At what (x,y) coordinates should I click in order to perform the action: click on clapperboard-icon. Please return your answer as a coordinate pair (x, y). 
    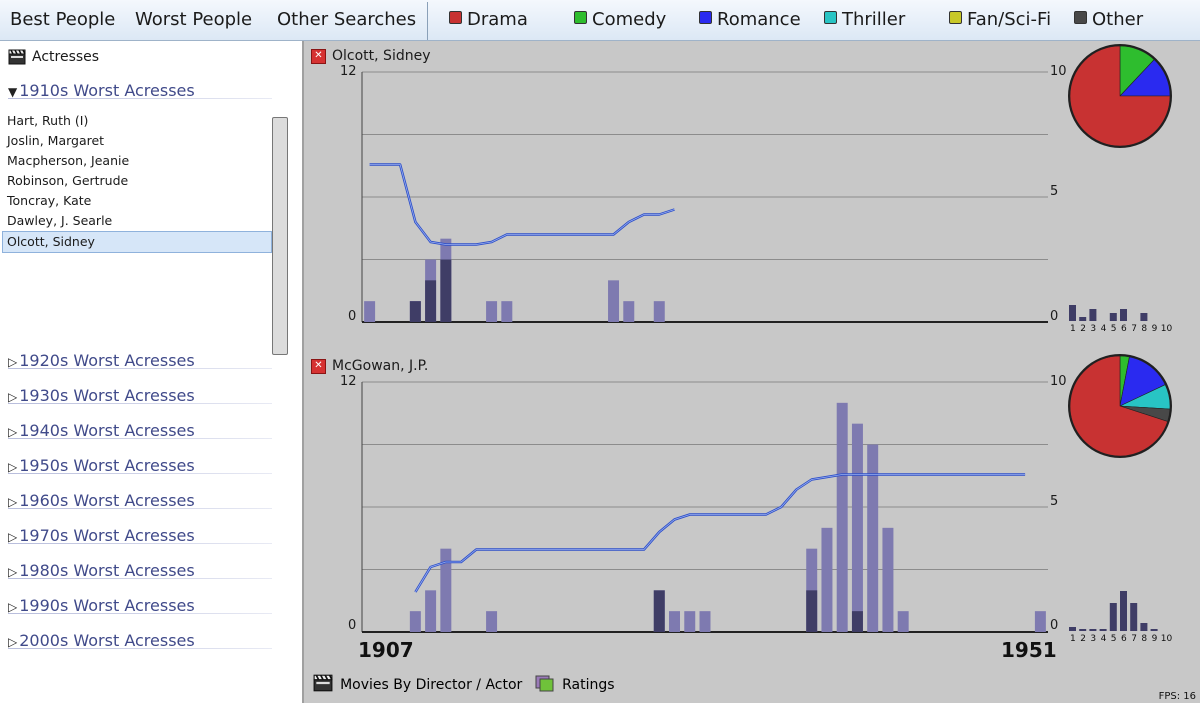
    Looking at the image, I should click on (323, 683).